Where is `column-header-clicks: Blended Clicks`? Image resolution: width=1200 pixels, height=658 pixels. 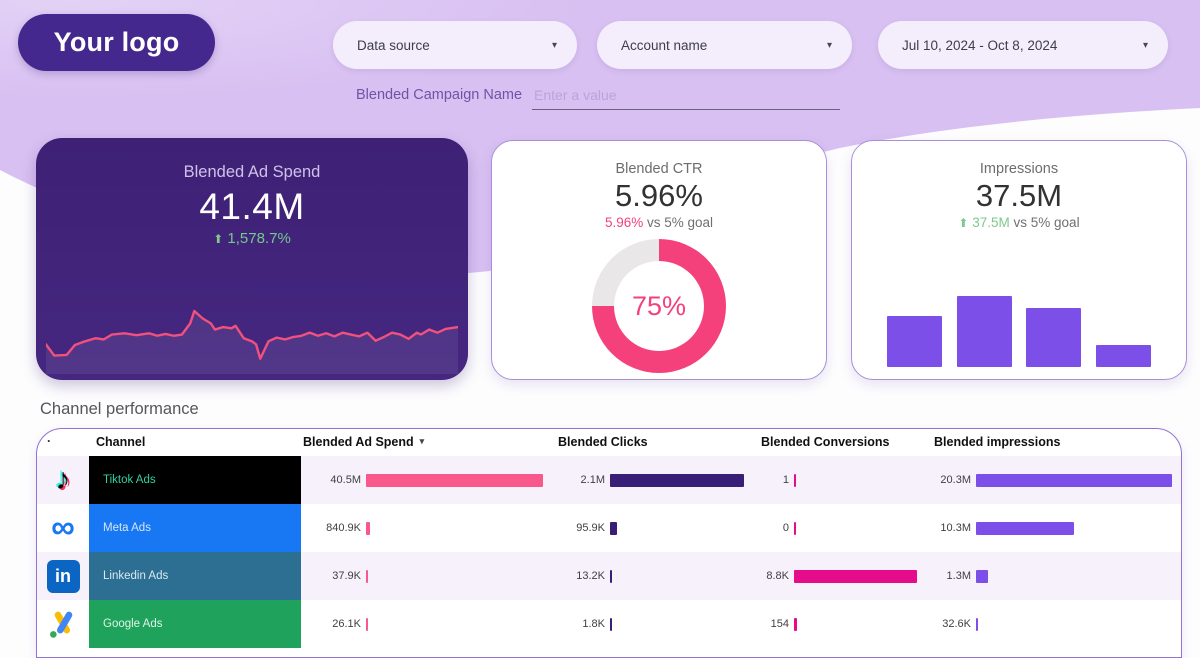
column-header-clicks: Blended Clicks is located at coordinates (603, 442).